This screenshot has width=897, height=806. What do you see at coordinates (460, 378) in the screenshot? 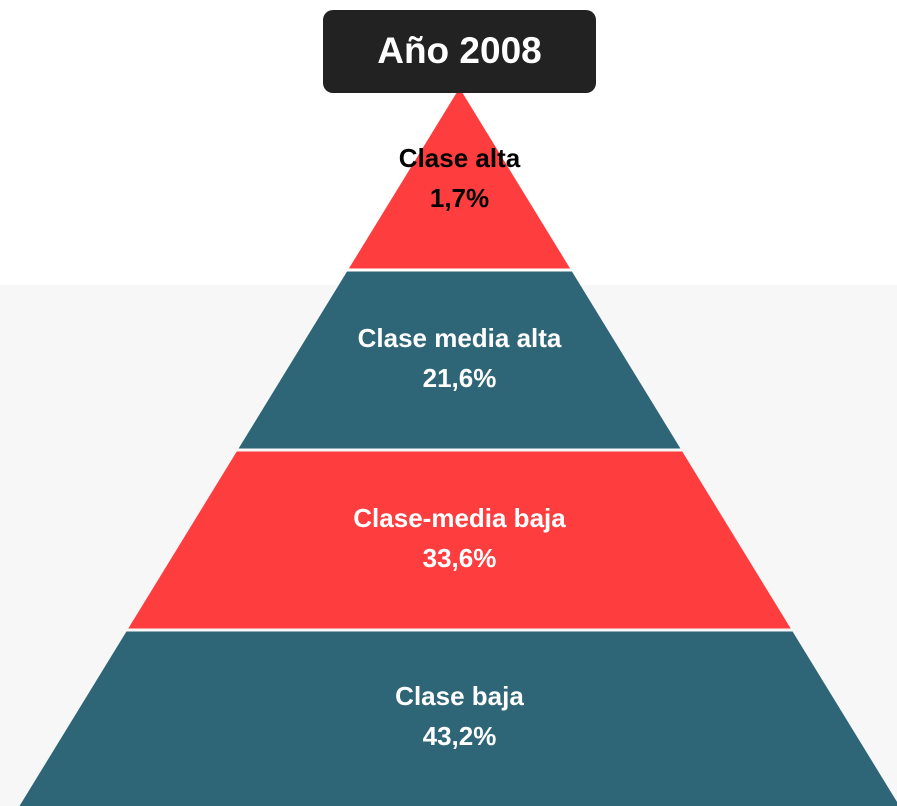
I see `layer-value: 21,6%` at bounding box center [460, 378].